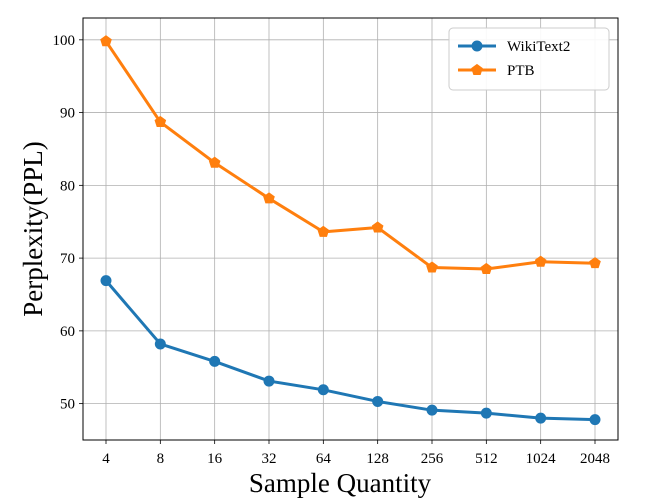 The width and height of the screenshot is (664, 498). I want to click on x-tick-label: 64, so click(324, 459).